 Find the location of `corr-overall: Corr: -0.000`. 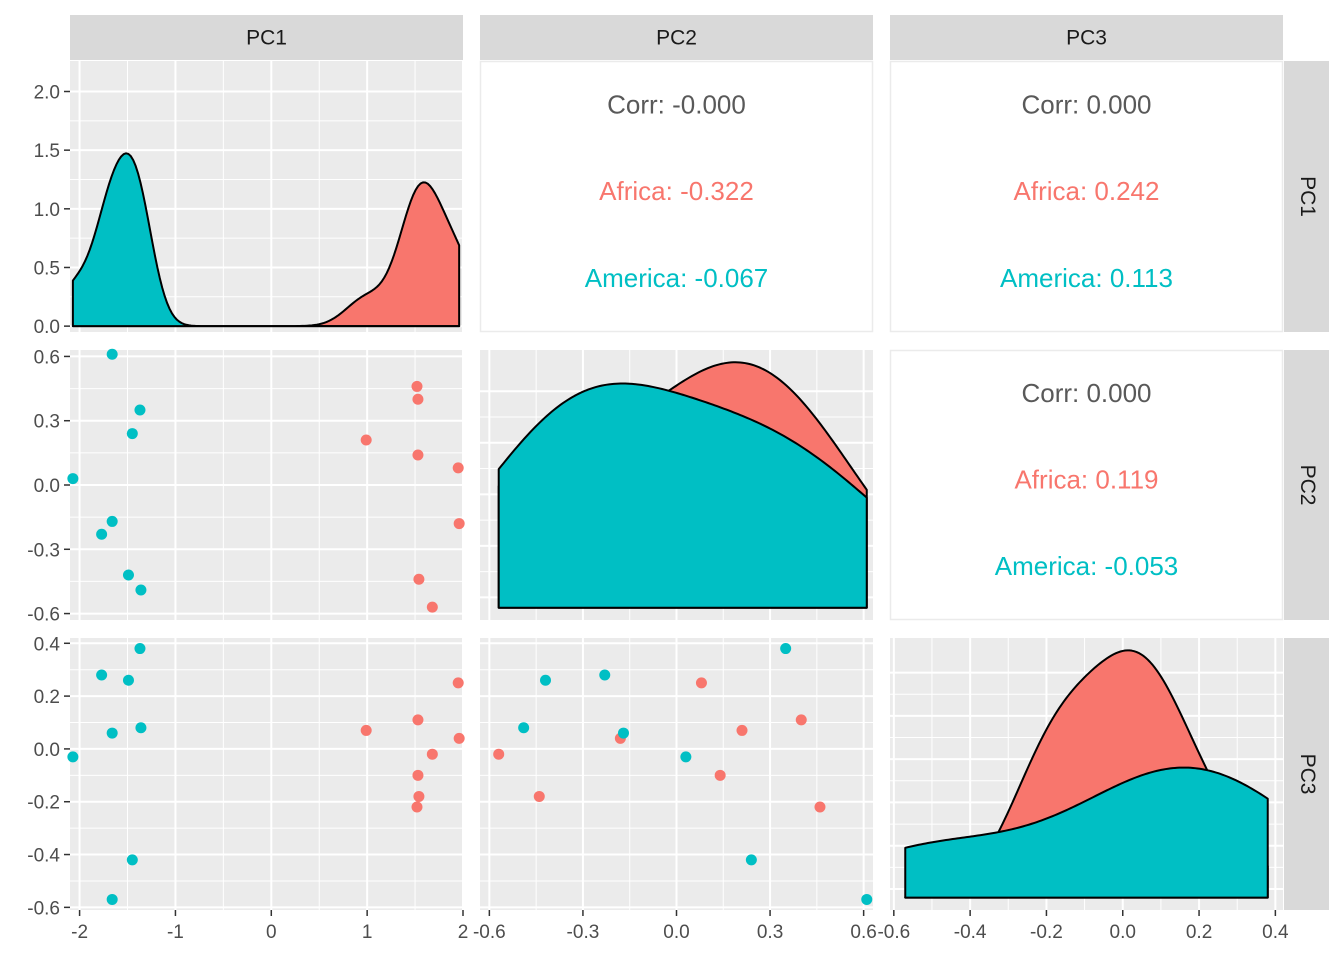

corr-overall: Corr: -0.000 is located at coordinates (676, 104).